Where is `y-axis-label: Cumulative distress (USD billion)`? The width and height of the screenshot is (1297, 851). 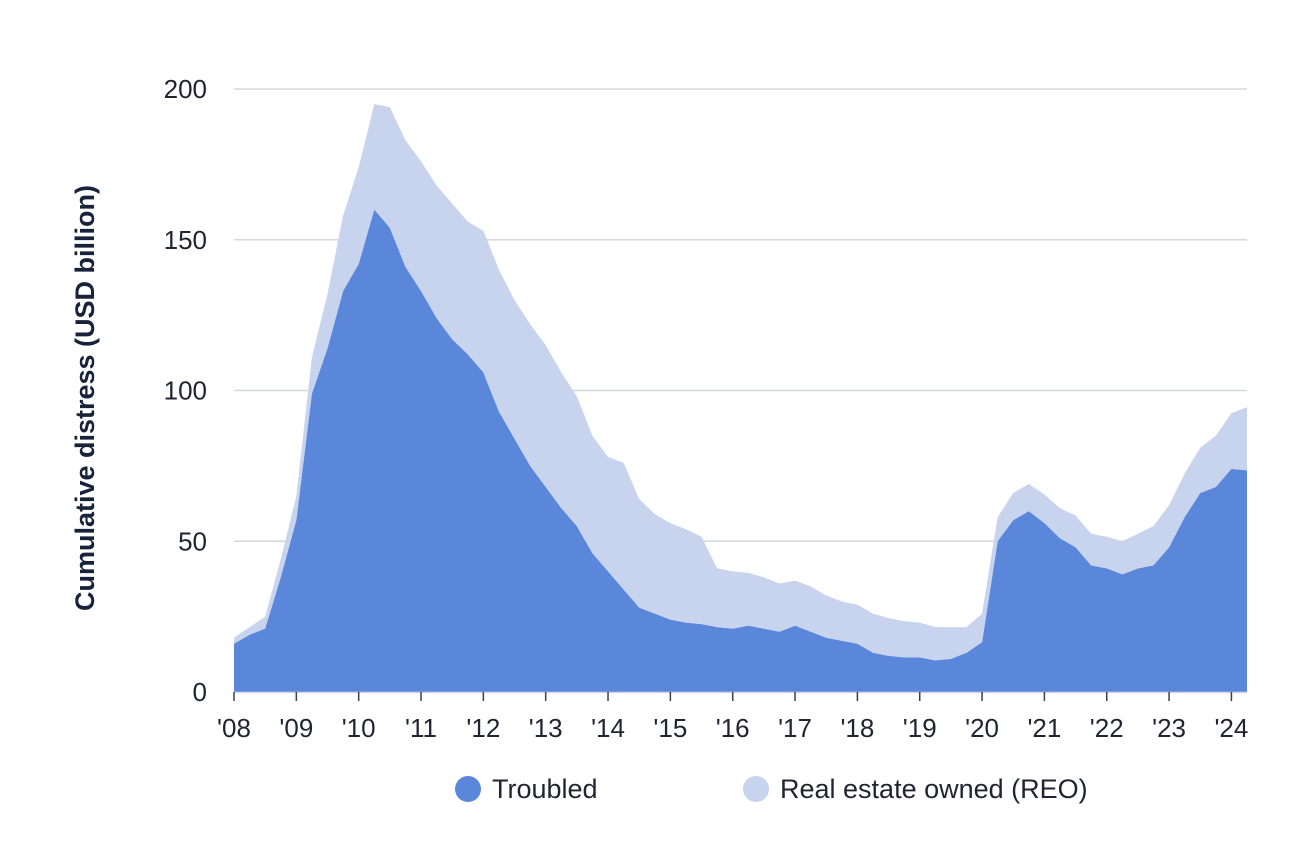
y-axis-label: Cumulative distress (USD billion) is located at coordinates (85, 398).